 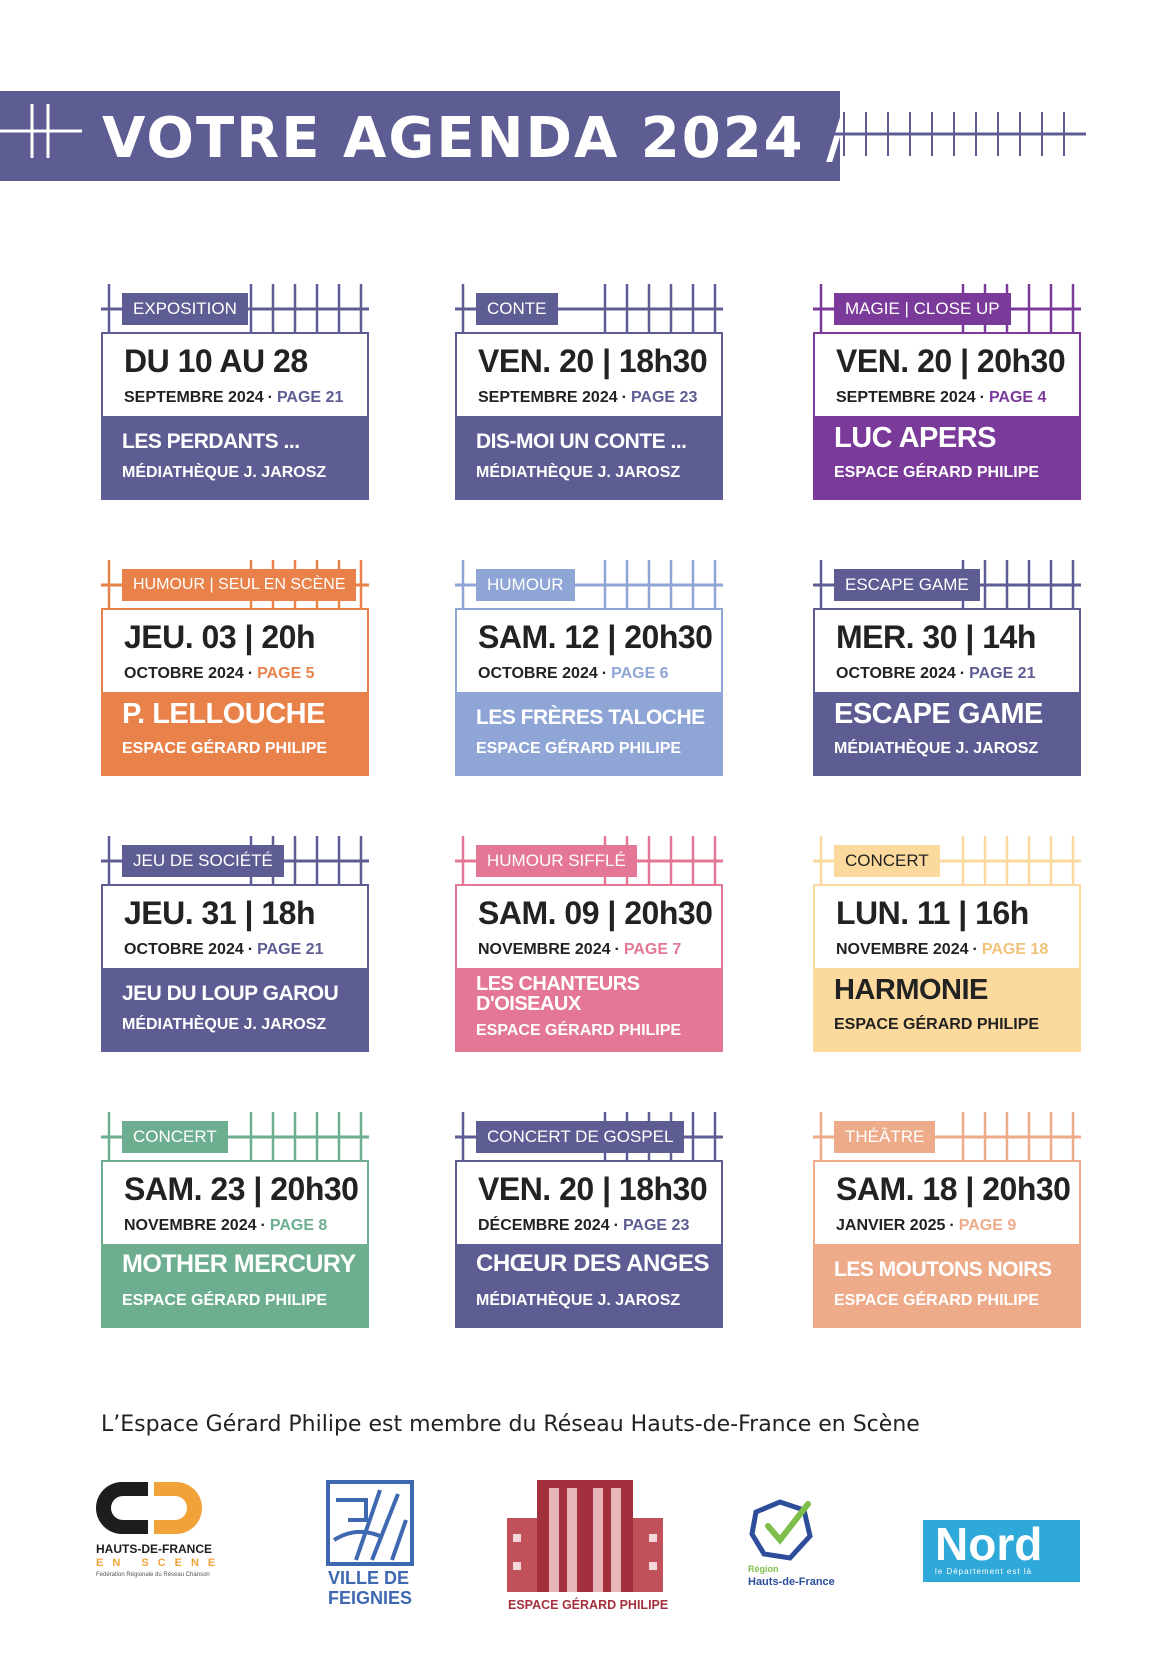 I want to click on category-tag: CONCERT DE GOSPEL, so click(x=580, y=1137).